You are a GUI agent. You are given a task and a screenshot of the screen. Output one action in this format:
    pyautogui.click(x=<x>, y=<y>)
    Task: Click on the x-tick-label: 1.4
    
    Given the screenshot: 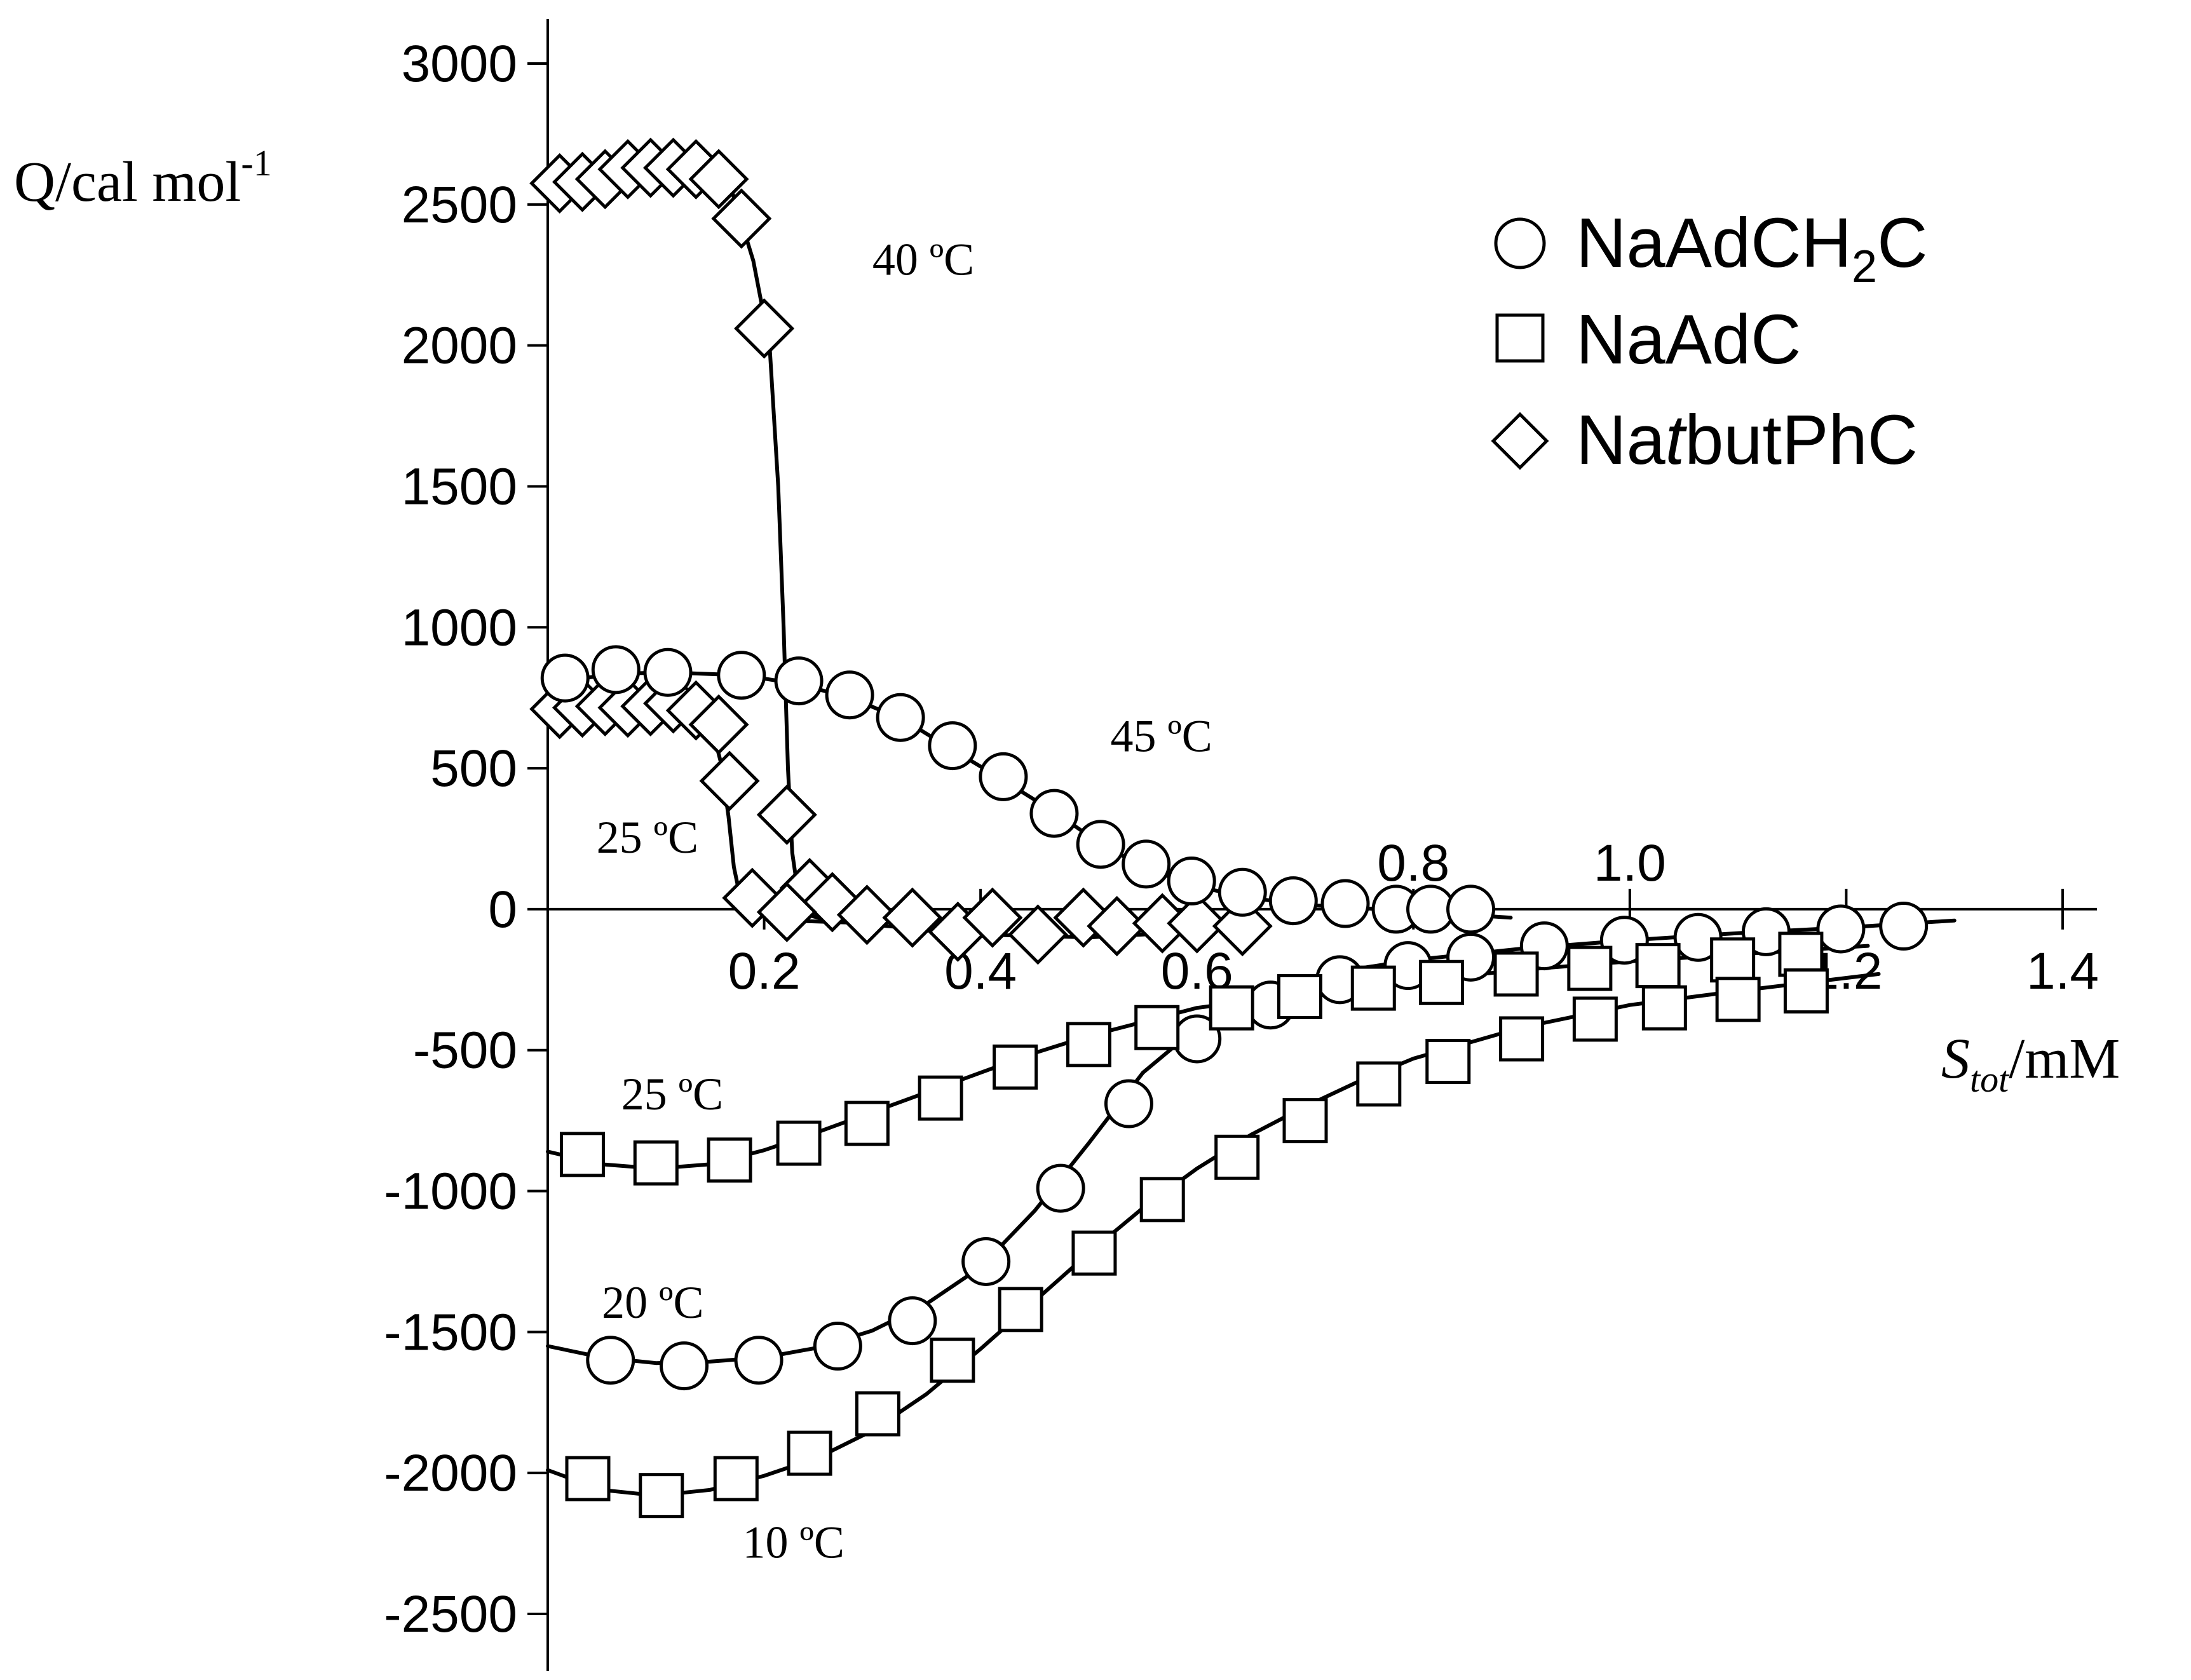 What is the action you would take?
    pyautogui.click(x=2063, y=971)
    